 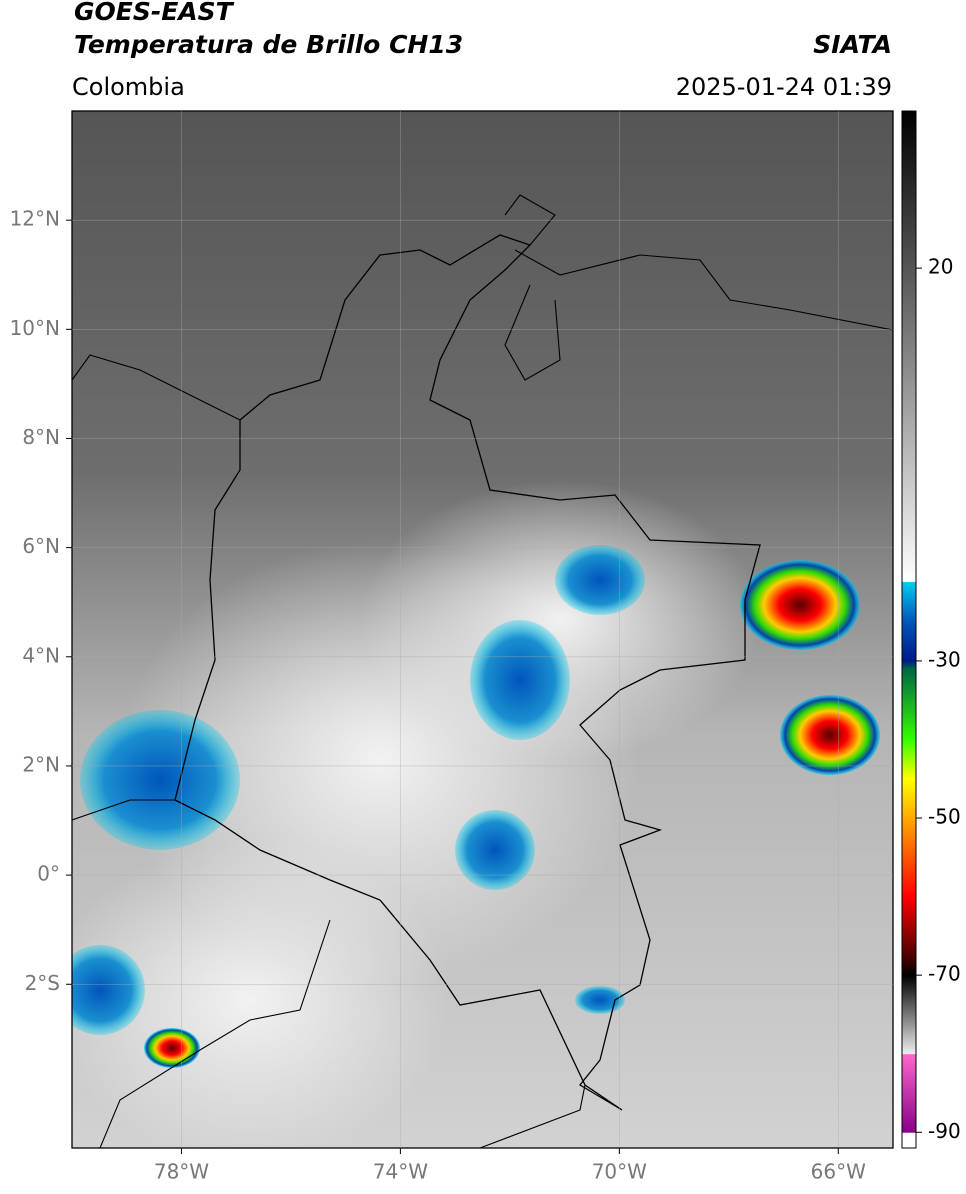 What do you see at coordinates (852, 44) in the screenshot?
I see `source: SIATA` at bounding box center [852, 44].